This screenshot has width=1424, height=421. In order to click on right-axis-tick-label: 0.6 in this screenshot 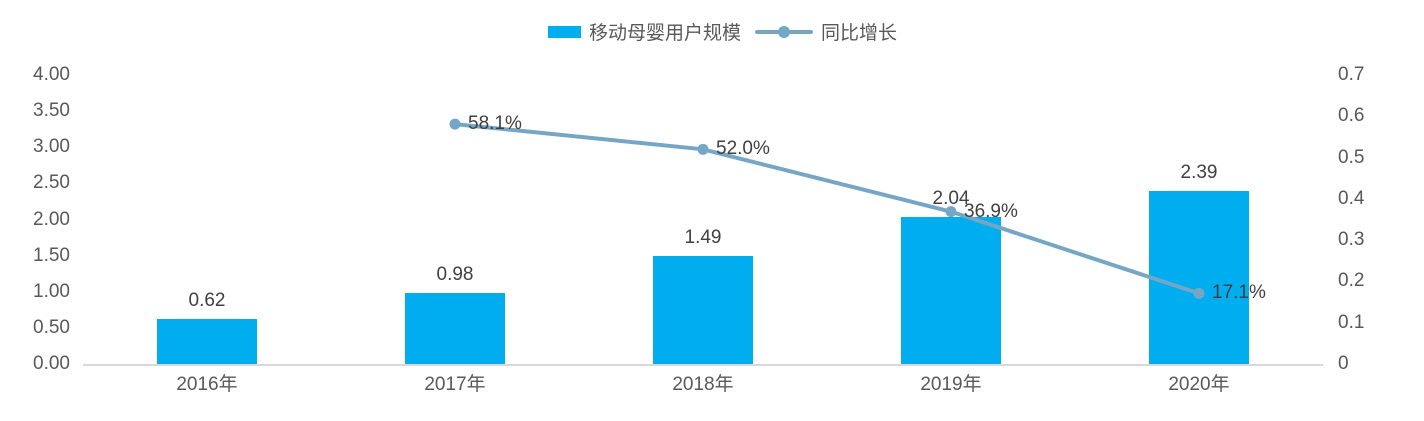, I will do `click(1351, 116)`.